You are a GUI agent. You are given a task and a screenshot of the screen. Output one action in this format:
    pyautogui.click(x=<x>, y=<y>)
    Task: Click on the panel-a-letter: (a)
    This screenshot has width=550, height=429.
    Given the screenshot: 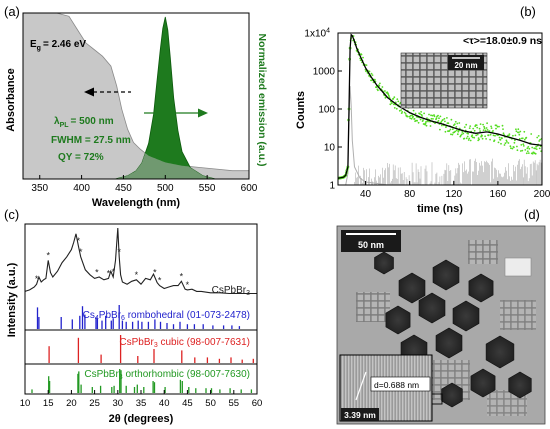 What is the action you would take?
    pyautogui.click(x=12, y=11)
    